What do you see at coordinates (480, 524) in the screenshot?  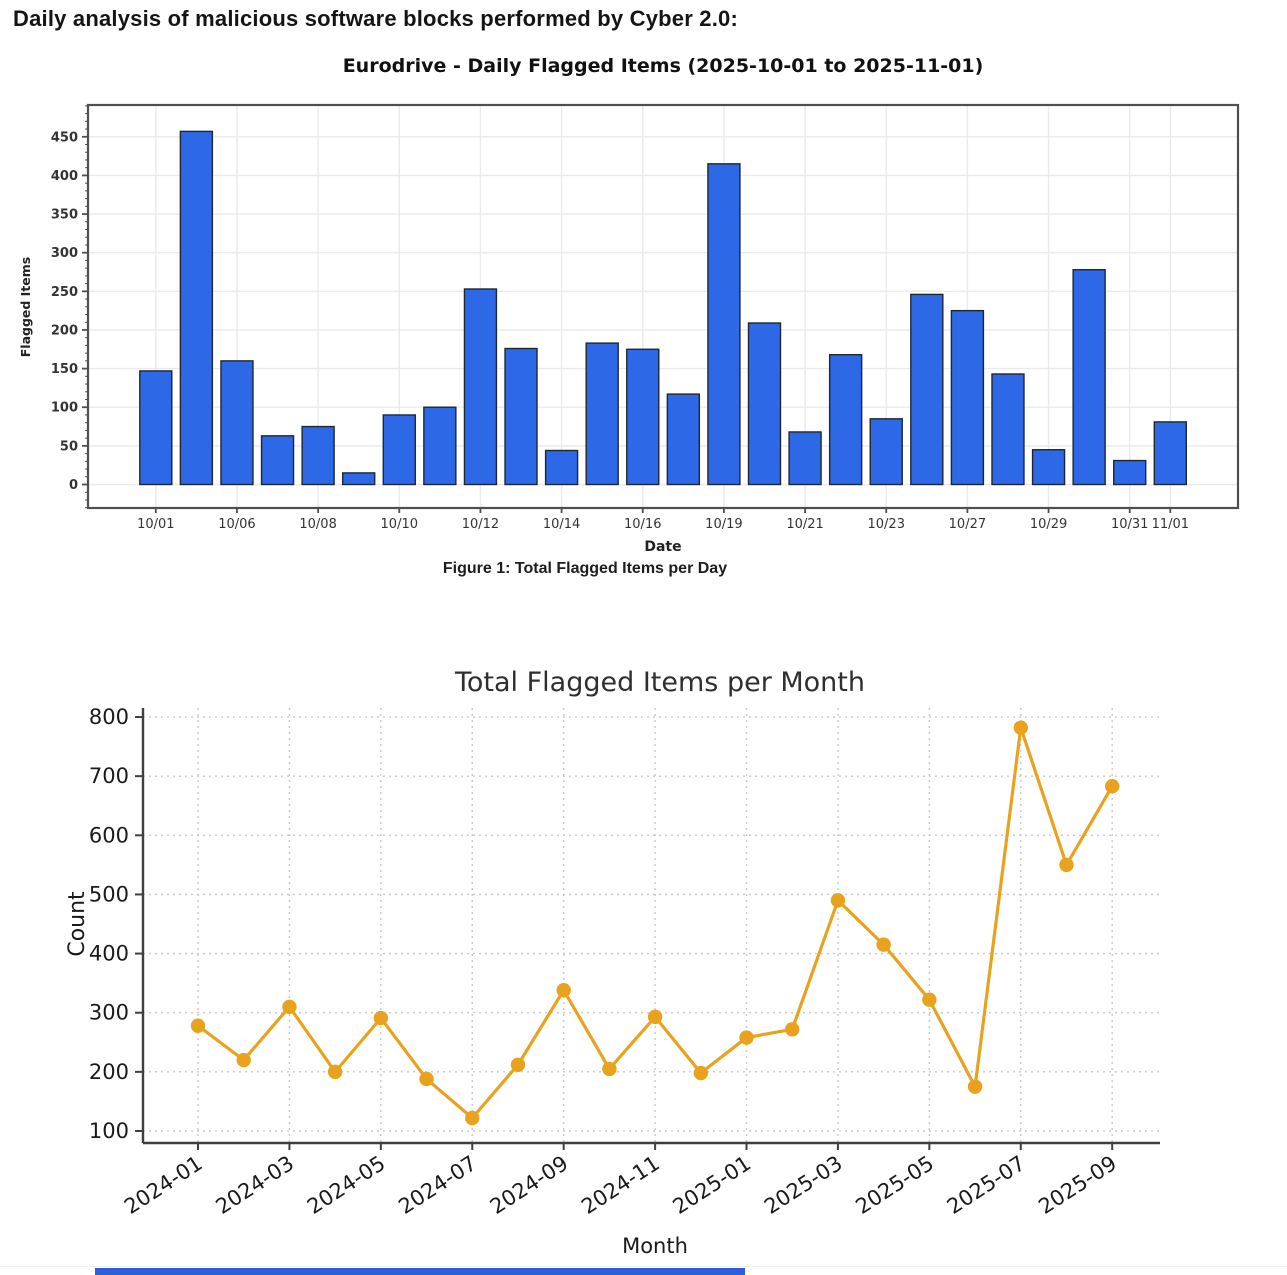 I see `bar-x-tick-label: 10/12` at bounding box center [480, 524].